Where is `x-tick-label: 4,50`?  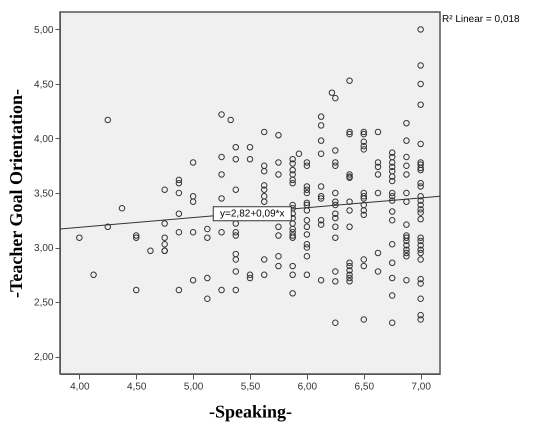
x-tick-label: 4,50 is located at coordinates (136, 387).